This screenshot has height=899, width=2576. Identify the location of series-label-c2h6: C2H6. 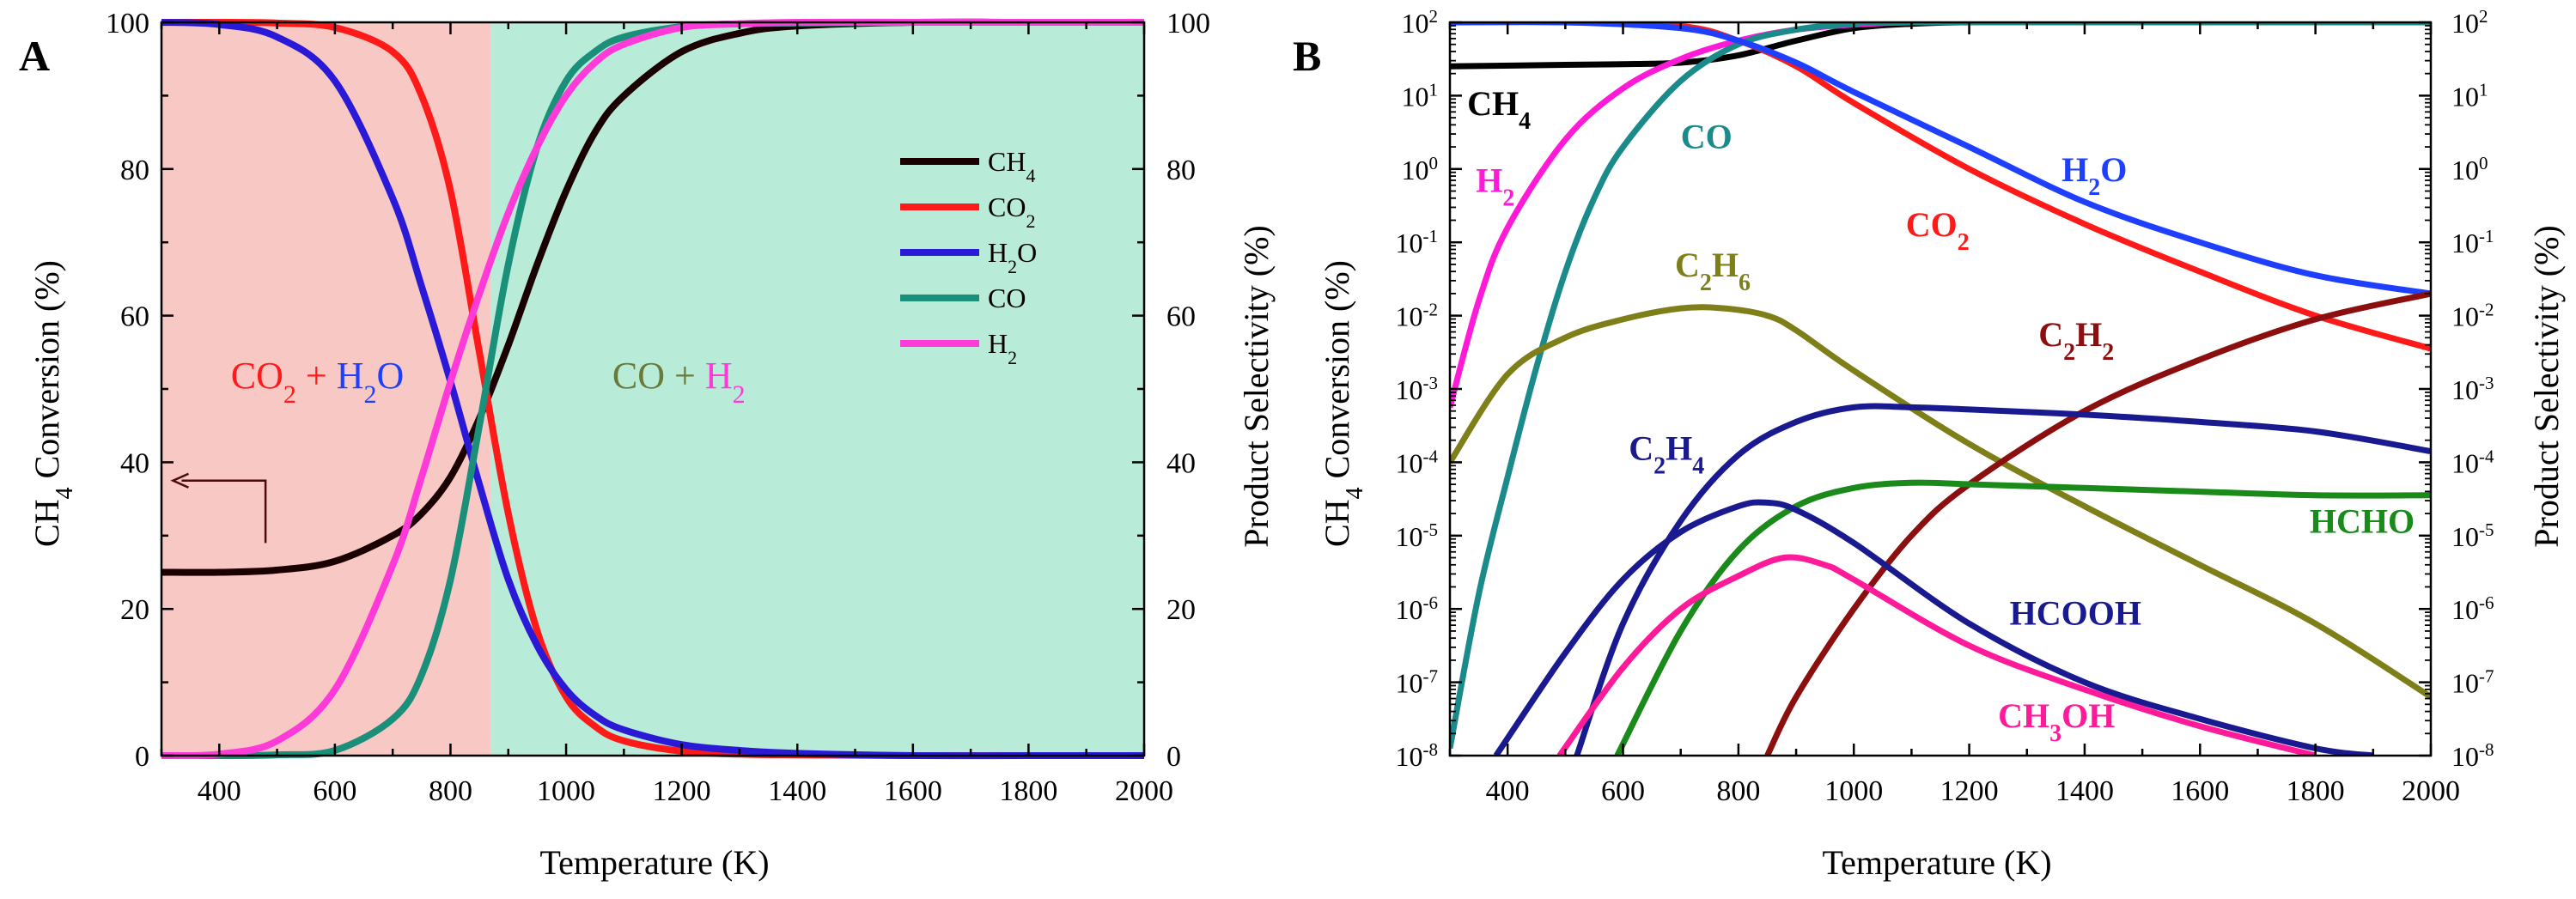
(1713, 271).